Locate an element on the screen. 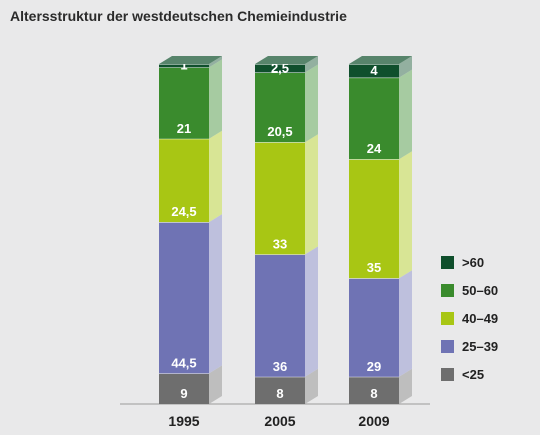 The width and height of the screenshot is (540, 435). x-tick-2005: 2005 is located at coordinates (279, 421).